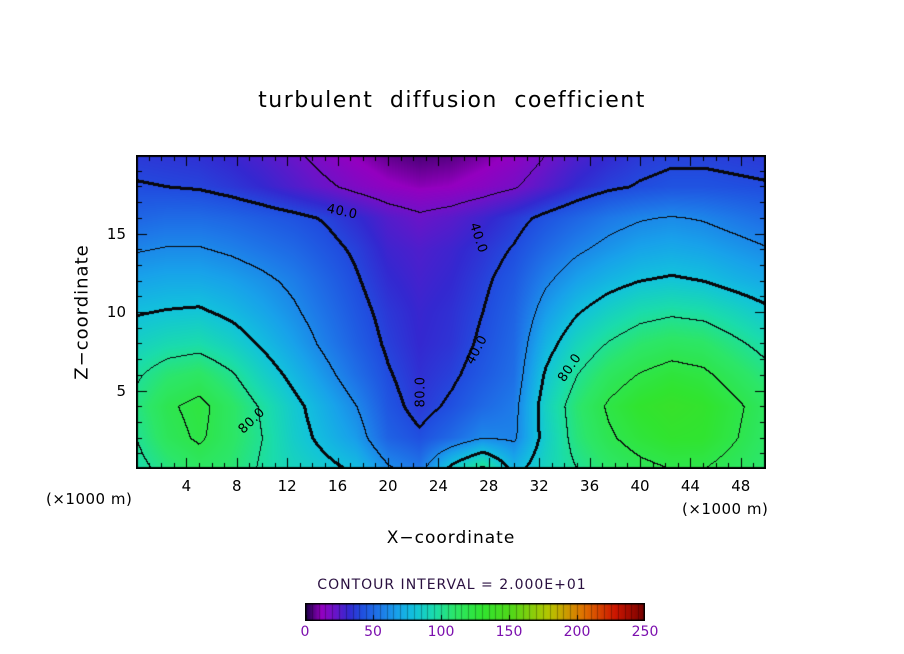  Describe the element at coordinates (725, 509) in the screenshot. I see `x-axis-unit: (×1000 m)` at that location.